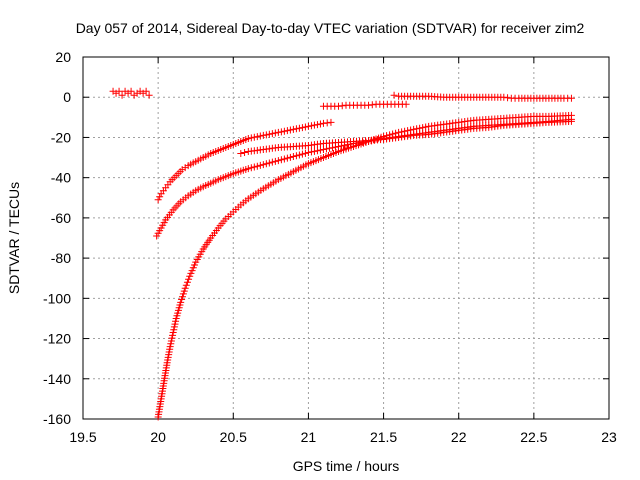  What do you see at coordinates (57, 238) in the screenshot?
I see `y-tick-labels: 20 0 -20 -40 -60 -80 -100 -120 -140 -160` at bounding box center [57, 238].